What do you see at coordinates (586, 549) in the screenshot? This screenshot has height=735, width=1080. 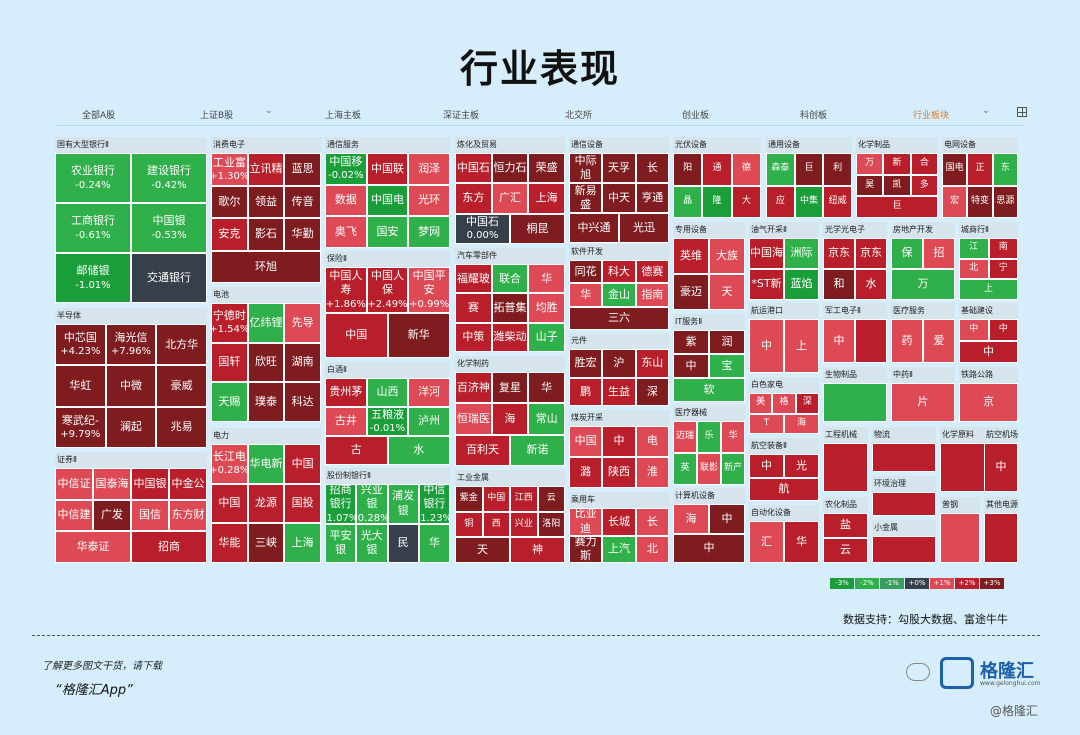 I see `stock-tile: 赛力斯` at bounding box center [586, 549].